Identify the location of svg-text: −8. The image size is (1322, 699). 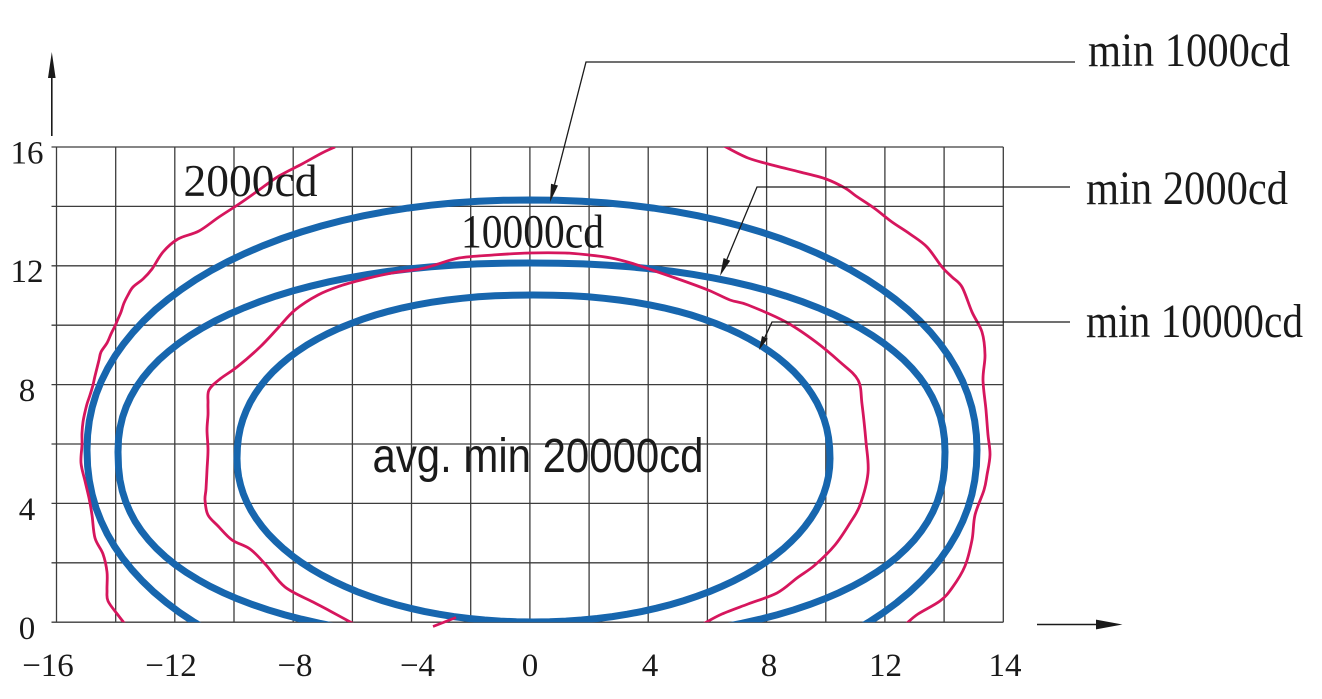
(294, 666).